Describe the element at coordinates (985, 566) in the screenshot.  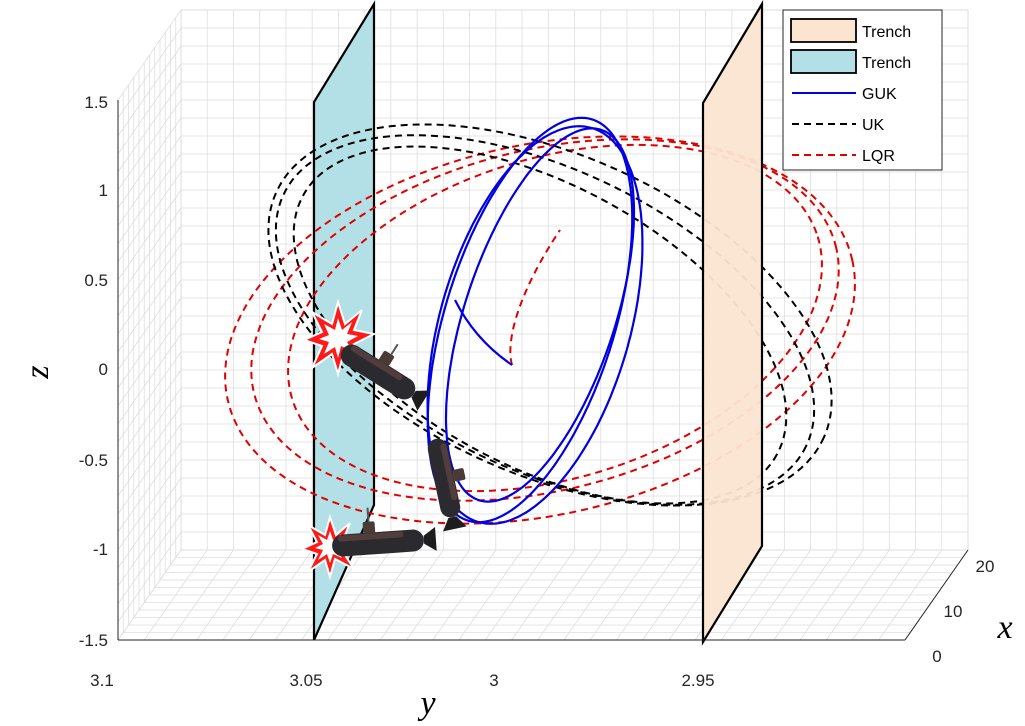
I see `x-tick-label: 20` at that location.